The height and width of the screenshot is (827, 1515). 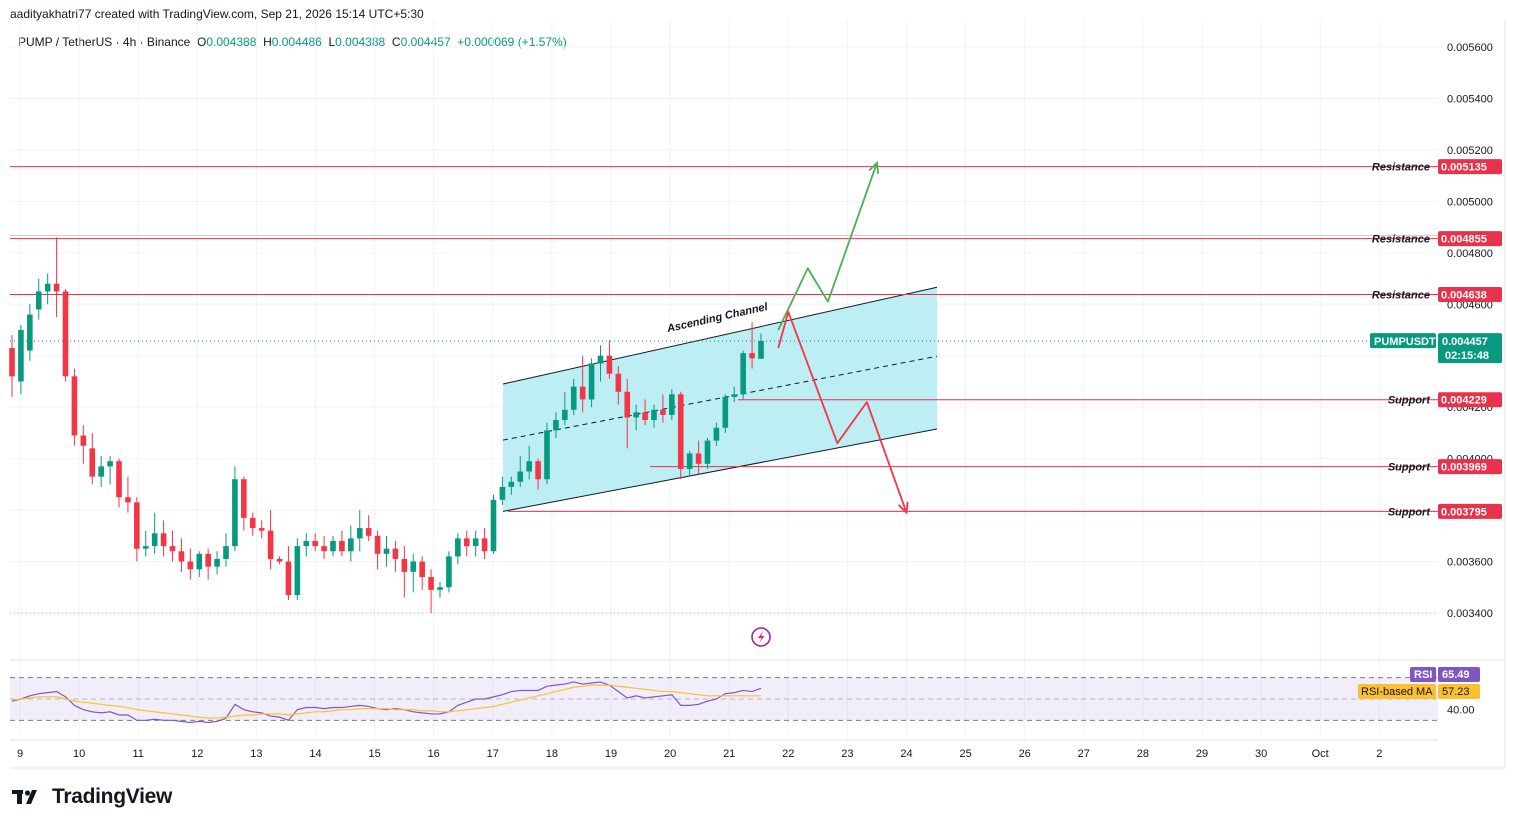 I want to click on bearish-path-arrowhead, so click(x=903, y=508).